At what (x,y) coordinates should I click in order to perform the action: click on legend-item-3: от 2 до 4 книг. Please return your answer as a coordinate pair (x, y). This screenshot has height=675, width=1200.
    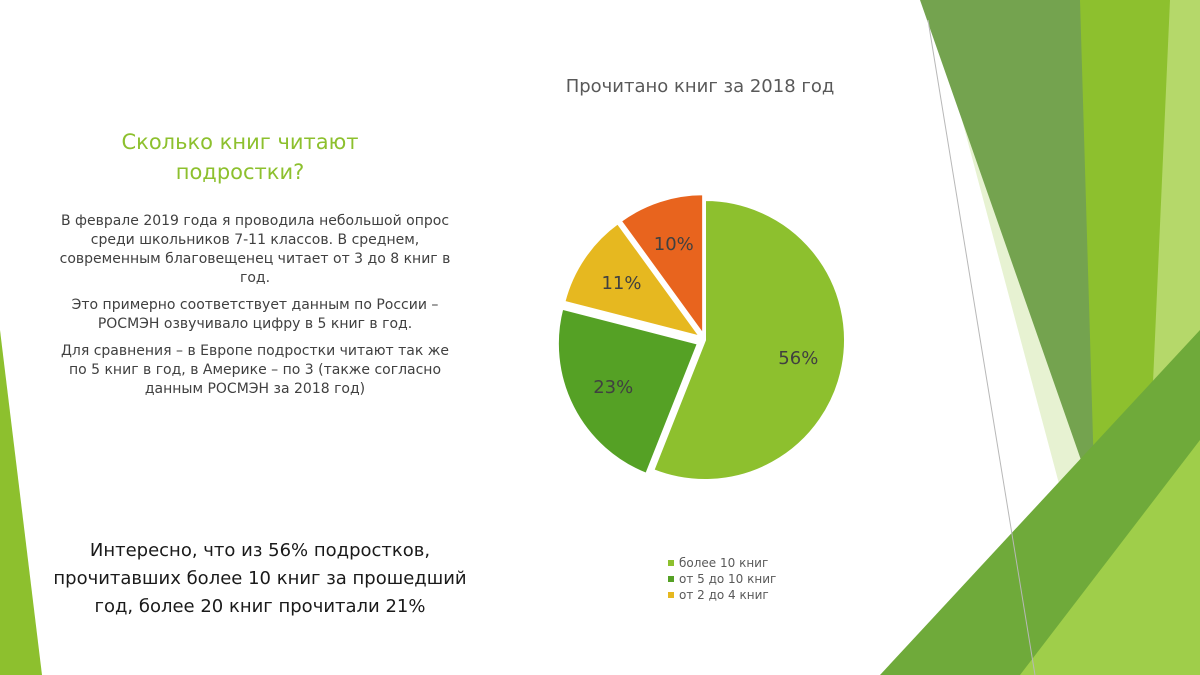
    Looking at the image, I should click on (722, 595).